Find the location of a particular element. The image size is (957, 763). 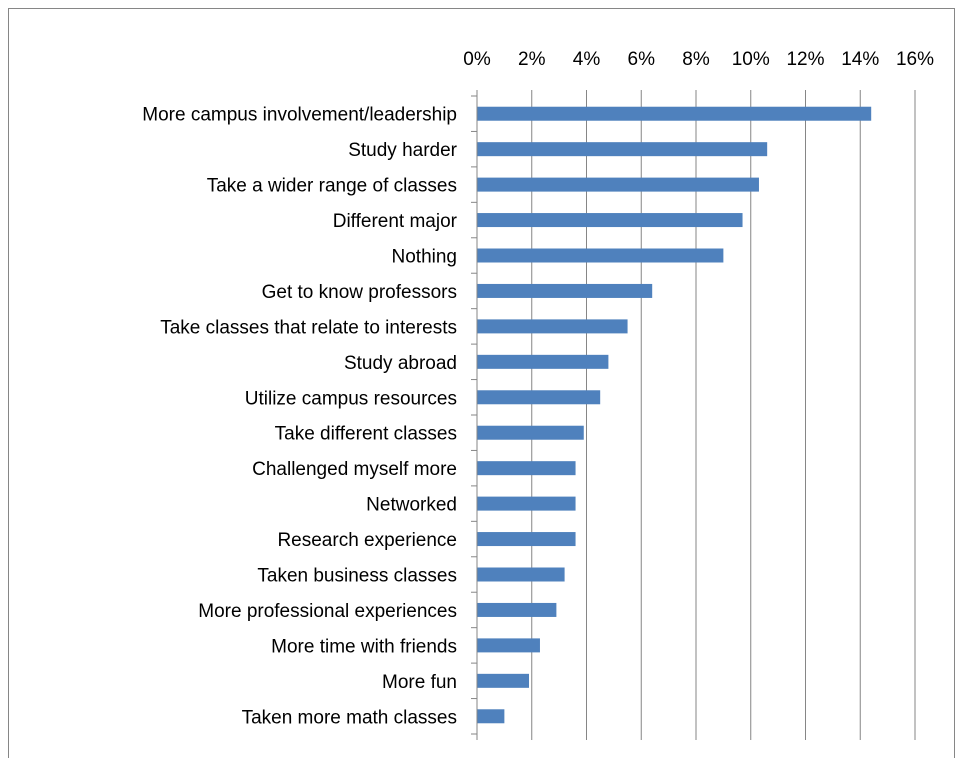

category-label: Get to know professors is located at coordinates (359, 292).